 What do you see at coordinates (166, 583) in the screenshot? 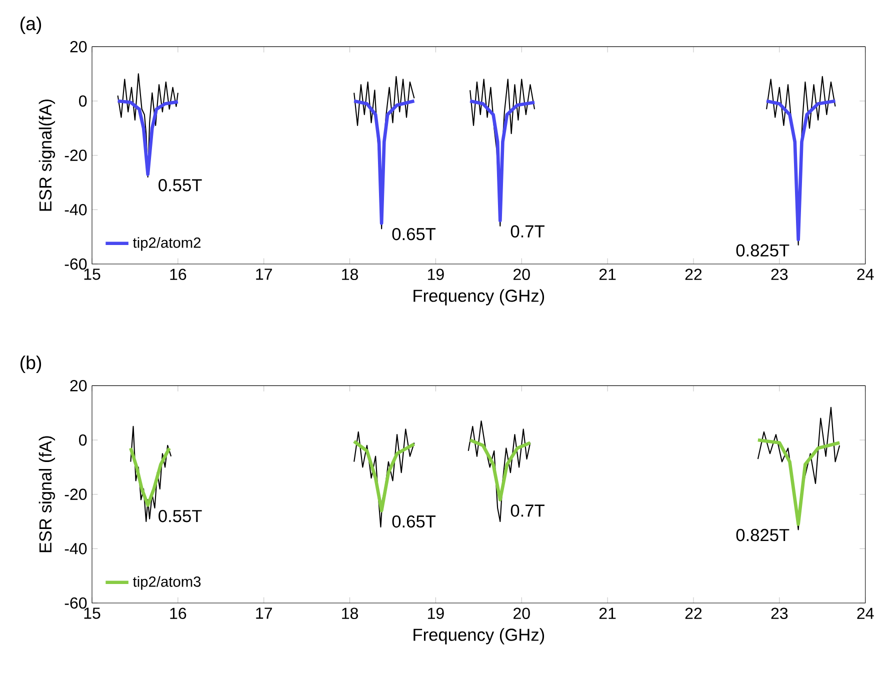
I see `legend-label: tip2/atom3` at bounding box center [166, 583].